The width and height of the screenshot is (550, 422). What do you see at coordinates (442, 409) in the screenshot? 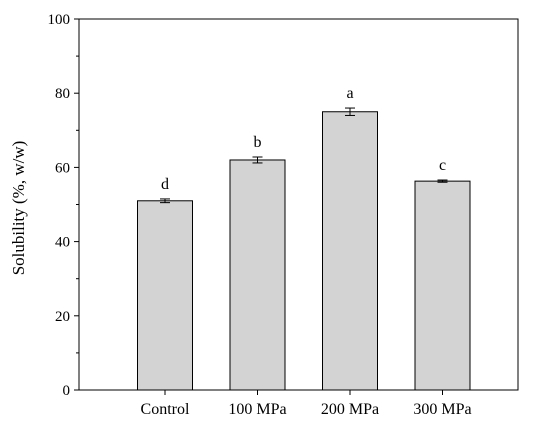
I see `x-tick-label-4: 300 MPa` at bounding box center [442, 409].